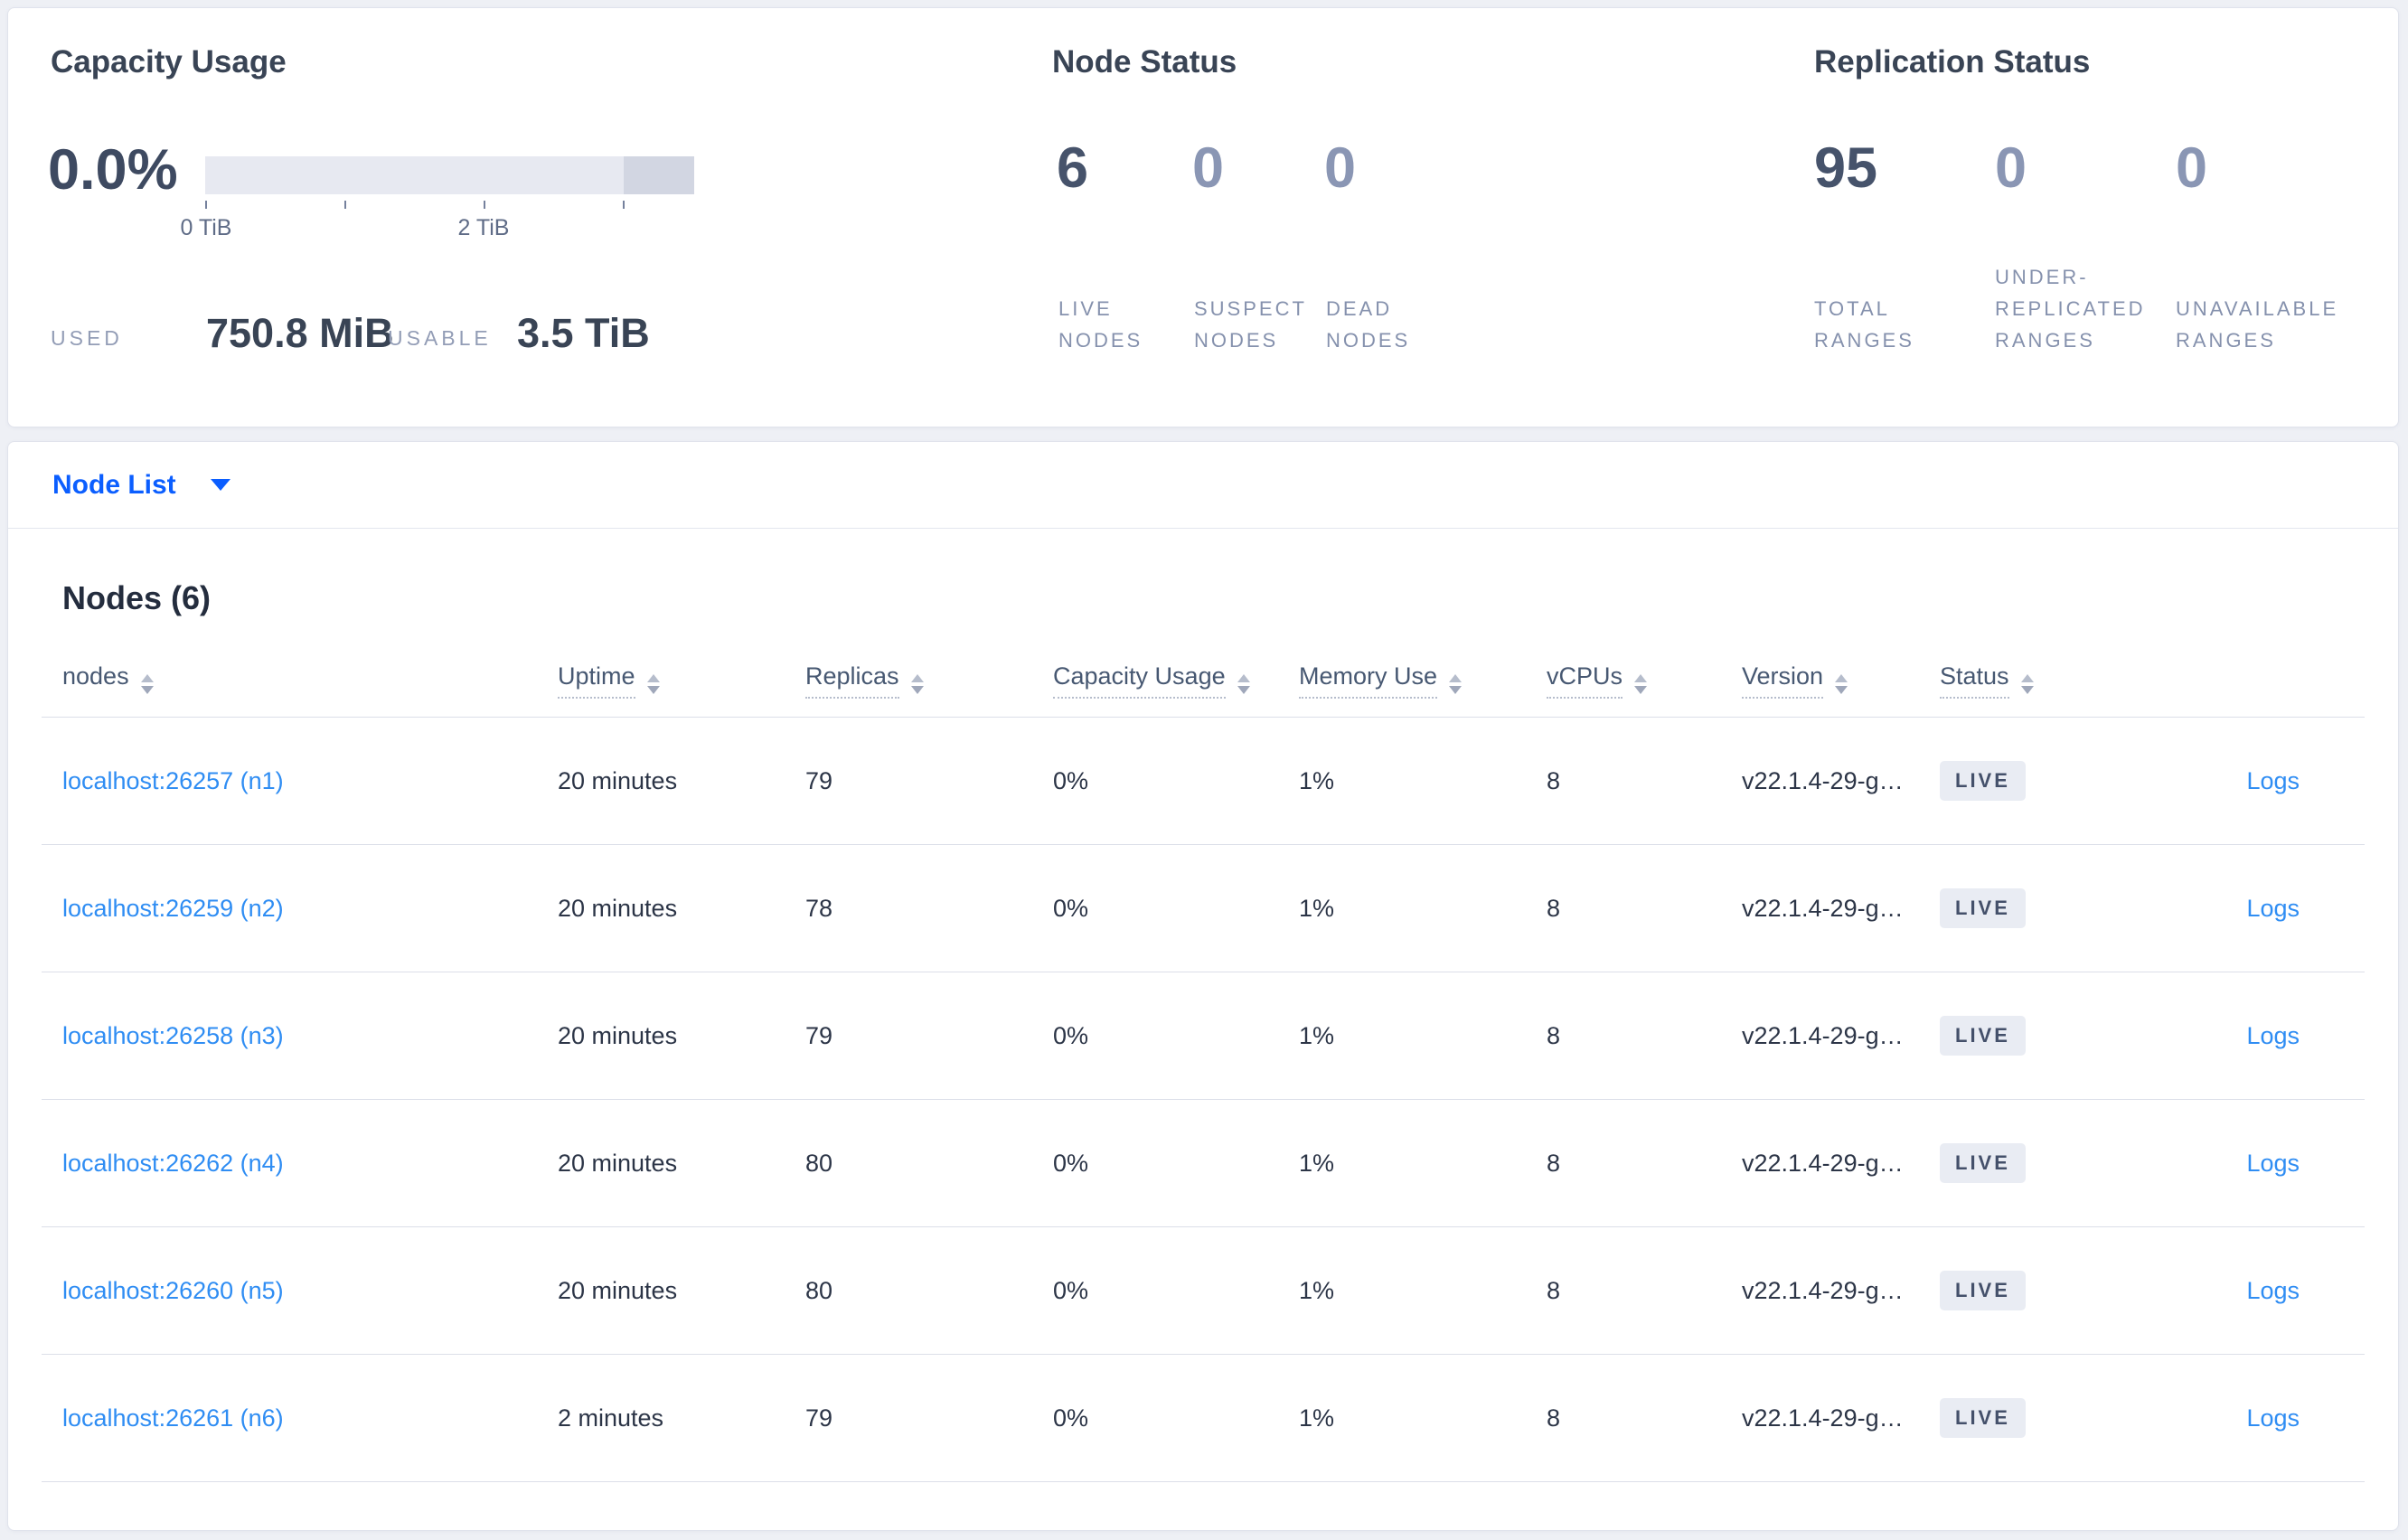 The width and height of the screenshot is (2408, 1540). I want to click on total-ranges-label: TOTAL RANGES, so click(1864, 324).